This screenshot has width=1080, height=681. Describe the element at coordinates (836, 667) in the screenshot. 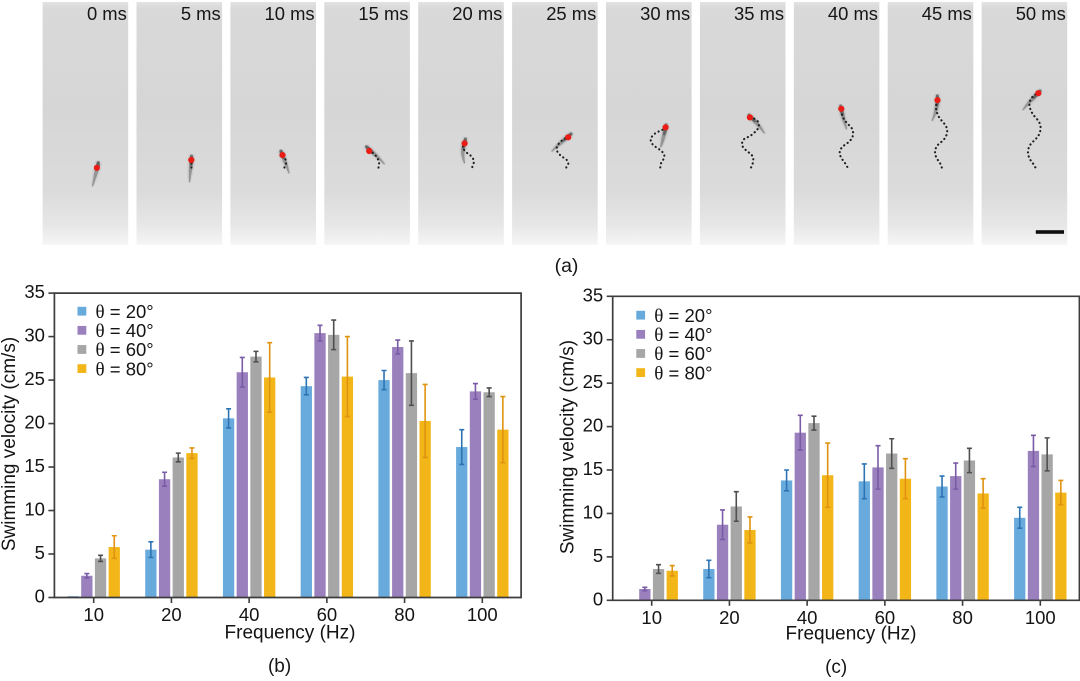

I see `svg-text: (c)` at that location.